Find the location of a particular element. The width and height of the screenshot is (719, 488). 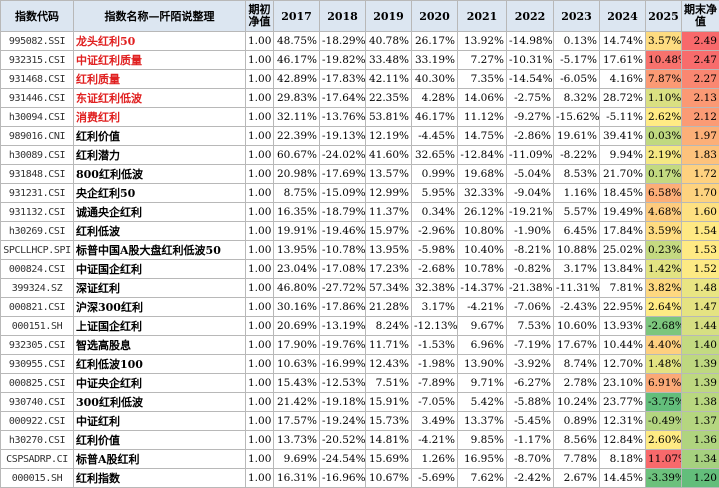

table-cell: 12.99% is located at coordinates (388, 193).